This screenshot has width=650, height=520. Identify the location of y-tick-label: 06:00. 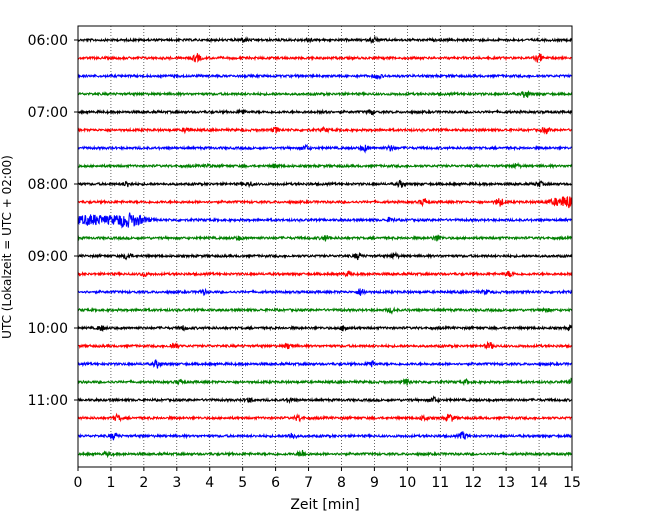
(48, 41).